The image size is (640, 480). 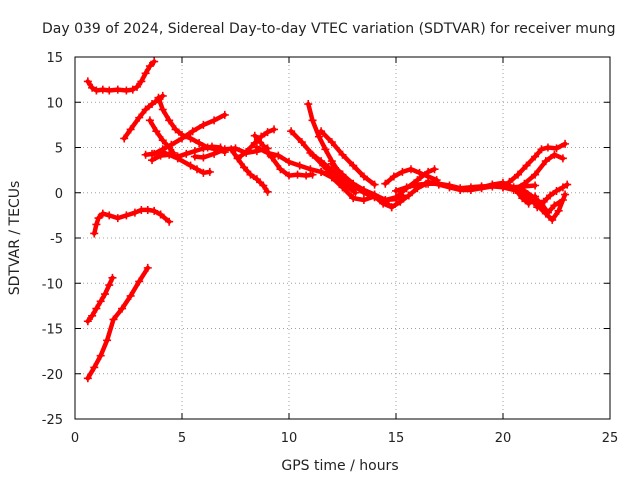 I want to click on y-tick-label: -15, so click(x=52, y=330).